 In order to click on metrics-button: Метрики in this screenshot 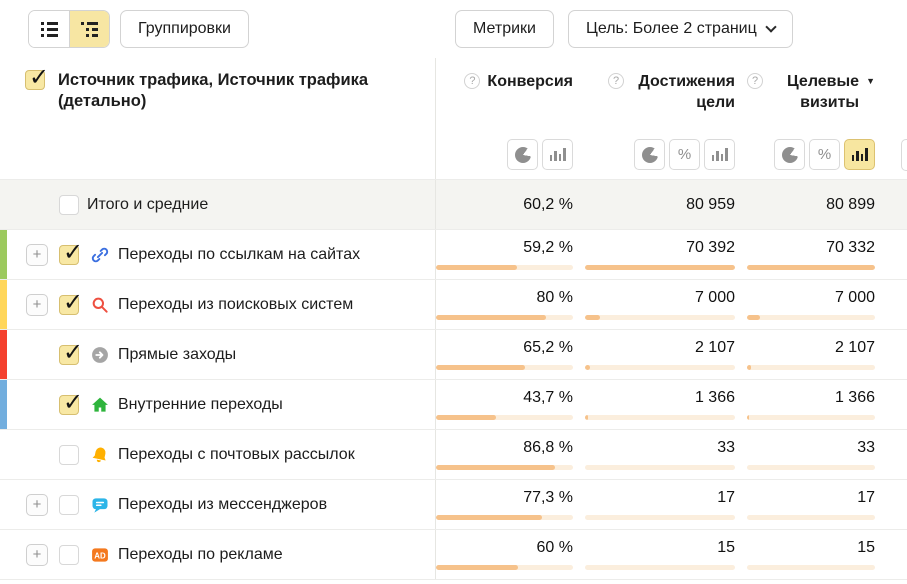, I will do `click(504, 29)`.